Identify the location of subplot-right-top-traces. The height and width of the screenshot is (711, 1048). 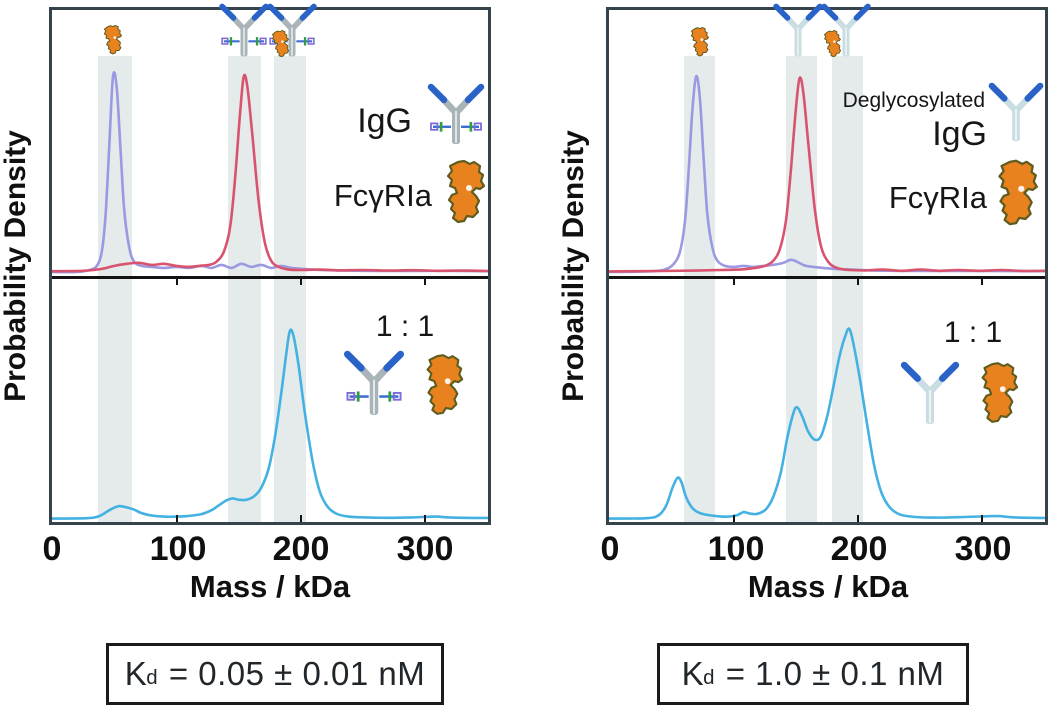
(827, 174).